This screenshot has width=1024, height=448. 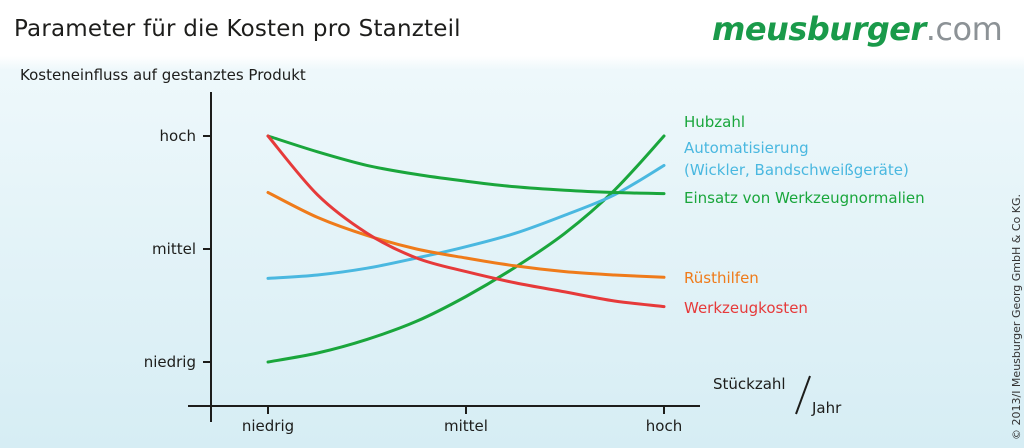 What do you see at coordinates (964, 29) in the screenshot?
I see `logo-domain-text: .com` at bounding box center [964, 29].